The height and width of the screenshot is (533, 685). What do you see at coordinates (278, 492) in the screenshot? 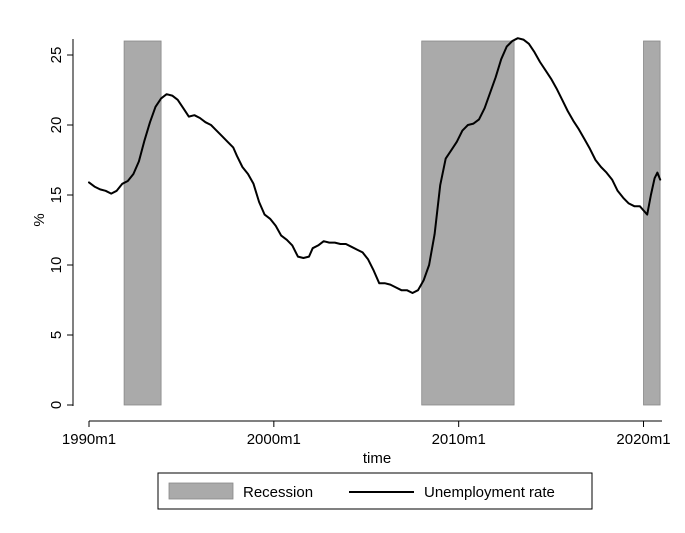
I see `legend-label-recession: Recession` at bounding box center [278, 492].